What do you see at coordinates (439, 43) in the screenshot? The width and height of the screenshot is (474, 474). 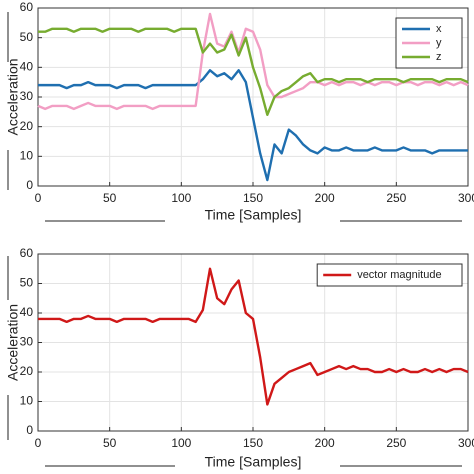 I see `legend-label: y` at bounding box center [439, 43].